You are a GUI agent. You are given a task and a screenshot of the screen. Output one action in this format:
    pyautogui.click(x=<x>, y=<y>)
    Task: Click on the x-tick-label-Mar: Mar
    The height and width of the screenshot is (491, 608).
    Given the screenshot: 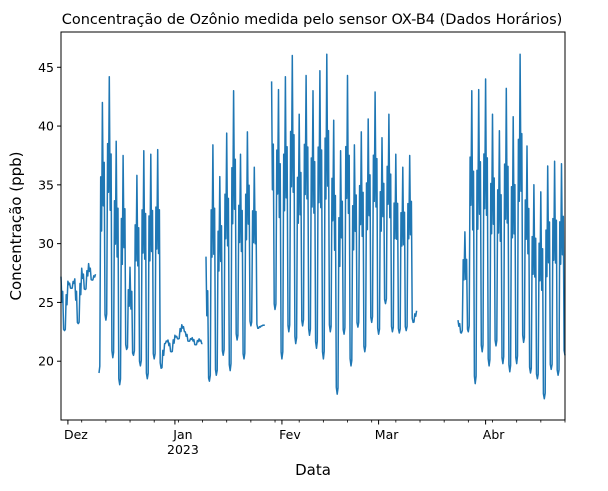 What is the action you would take?
    pyautogui.click(x=387, y=434)
    